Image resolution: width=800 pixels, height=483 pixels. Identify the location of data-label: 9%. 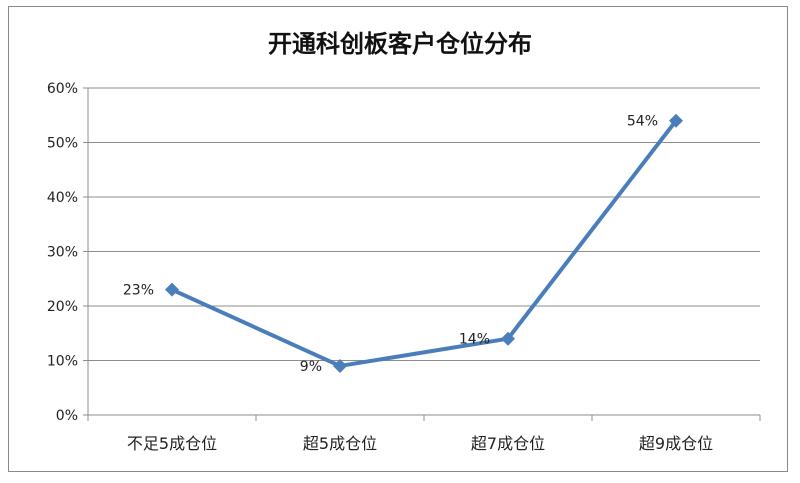
(311, 367).